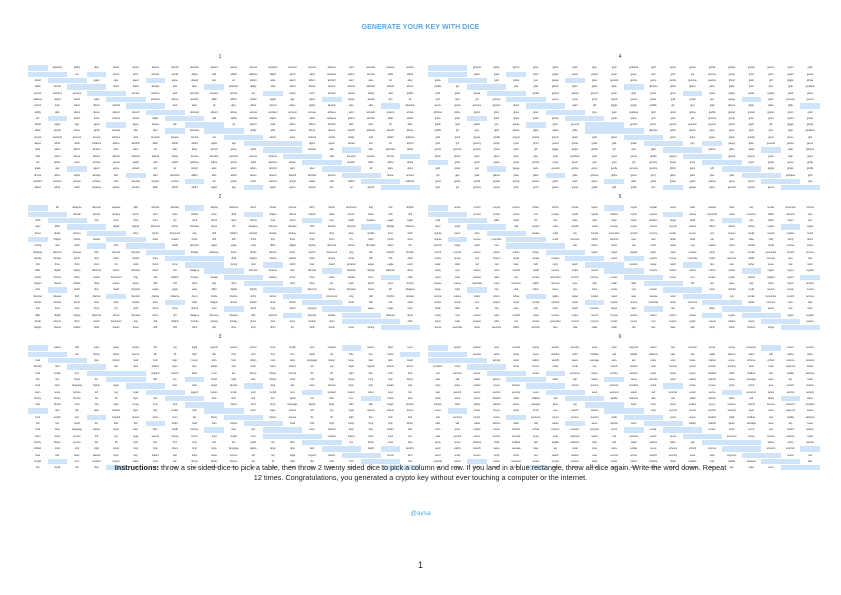 This screenshot has height=595, width=841. What do you see at coordinates (555, 367) in the screenshot?
I see `word-cell: script` at bounding box center [555, 367].